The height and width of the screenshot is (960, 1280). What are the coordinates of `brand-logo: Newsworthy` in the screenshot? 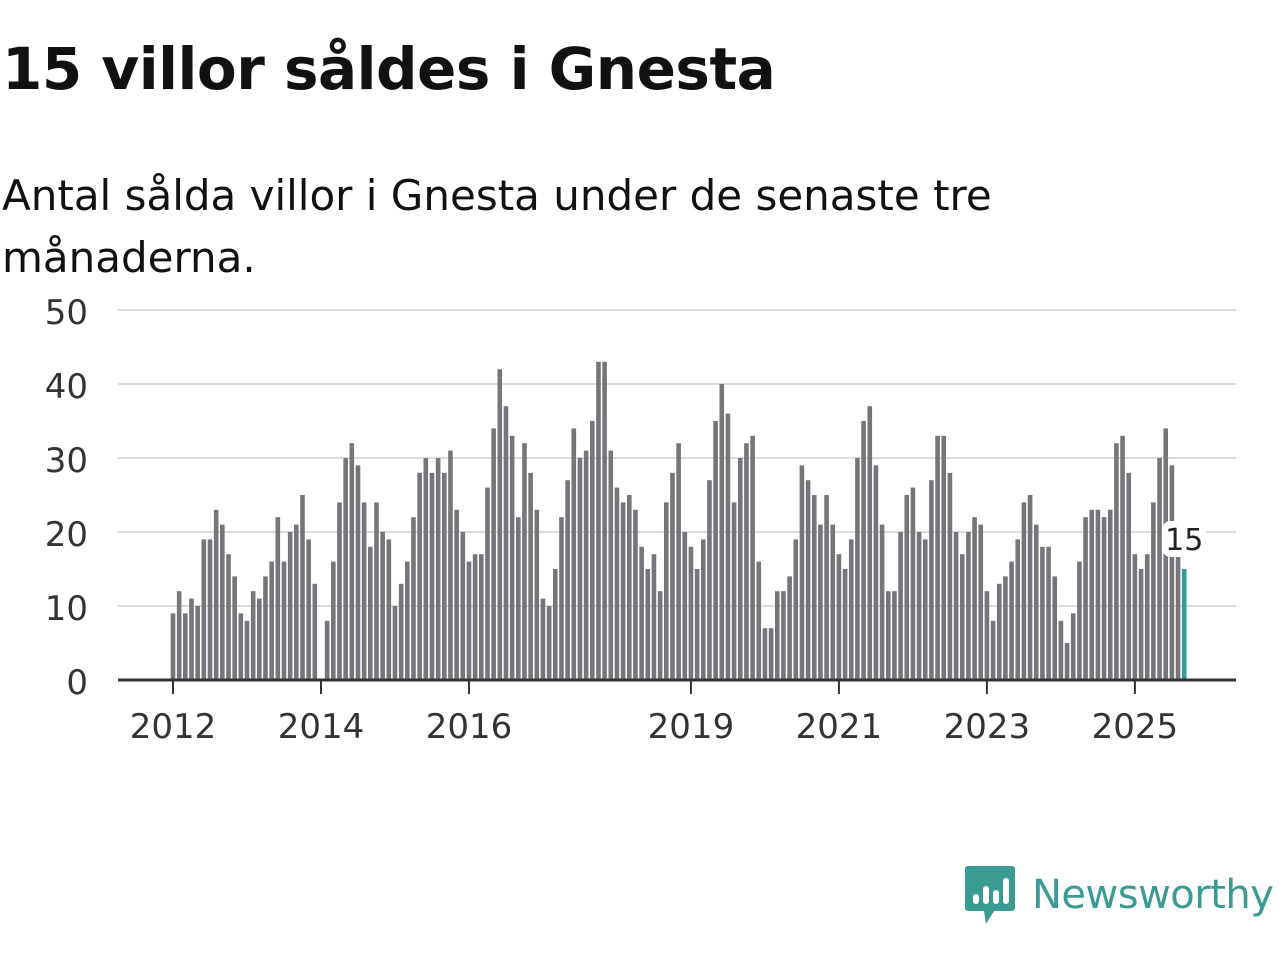 It's located at (1119, 895).